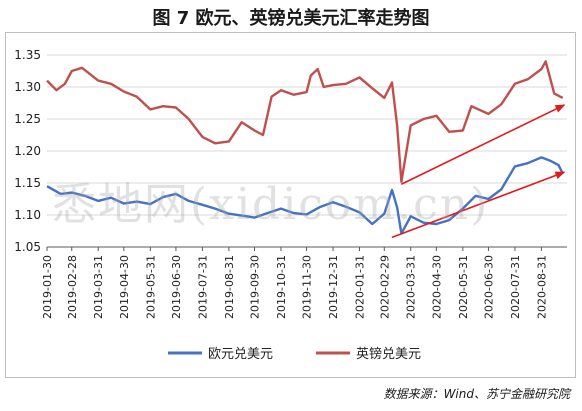  I want to click on y-tick-label: 1.05, so click(27, 247).